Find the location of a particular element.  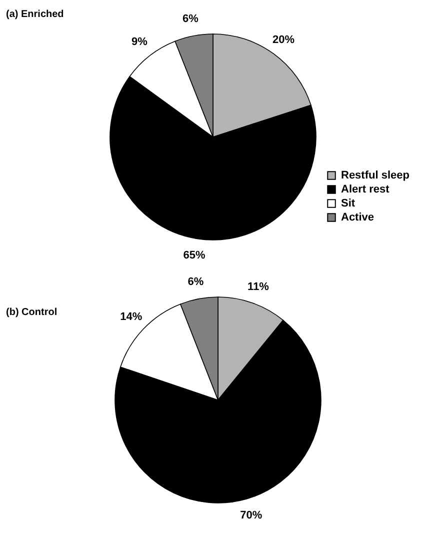

chart-title: (a) Enriched is located at coordinates (35, 14).